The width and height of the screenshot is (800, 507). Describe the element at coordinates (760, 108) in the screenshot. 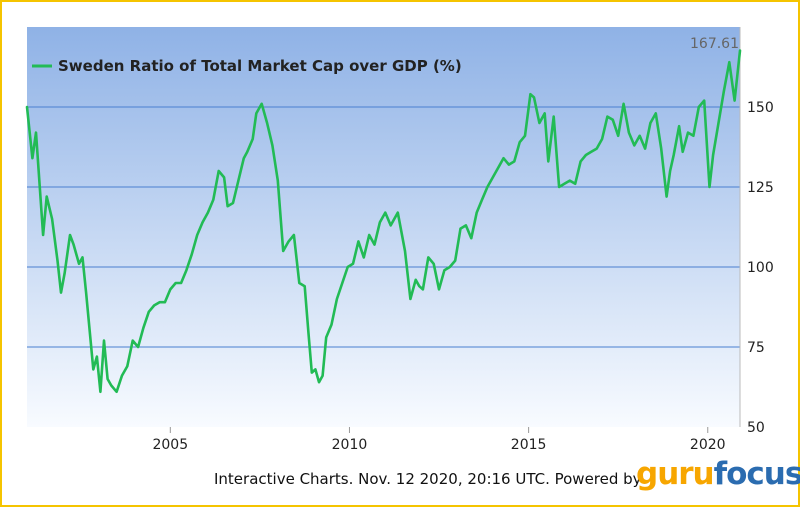

I see `y-tick-label: 150` at that location.